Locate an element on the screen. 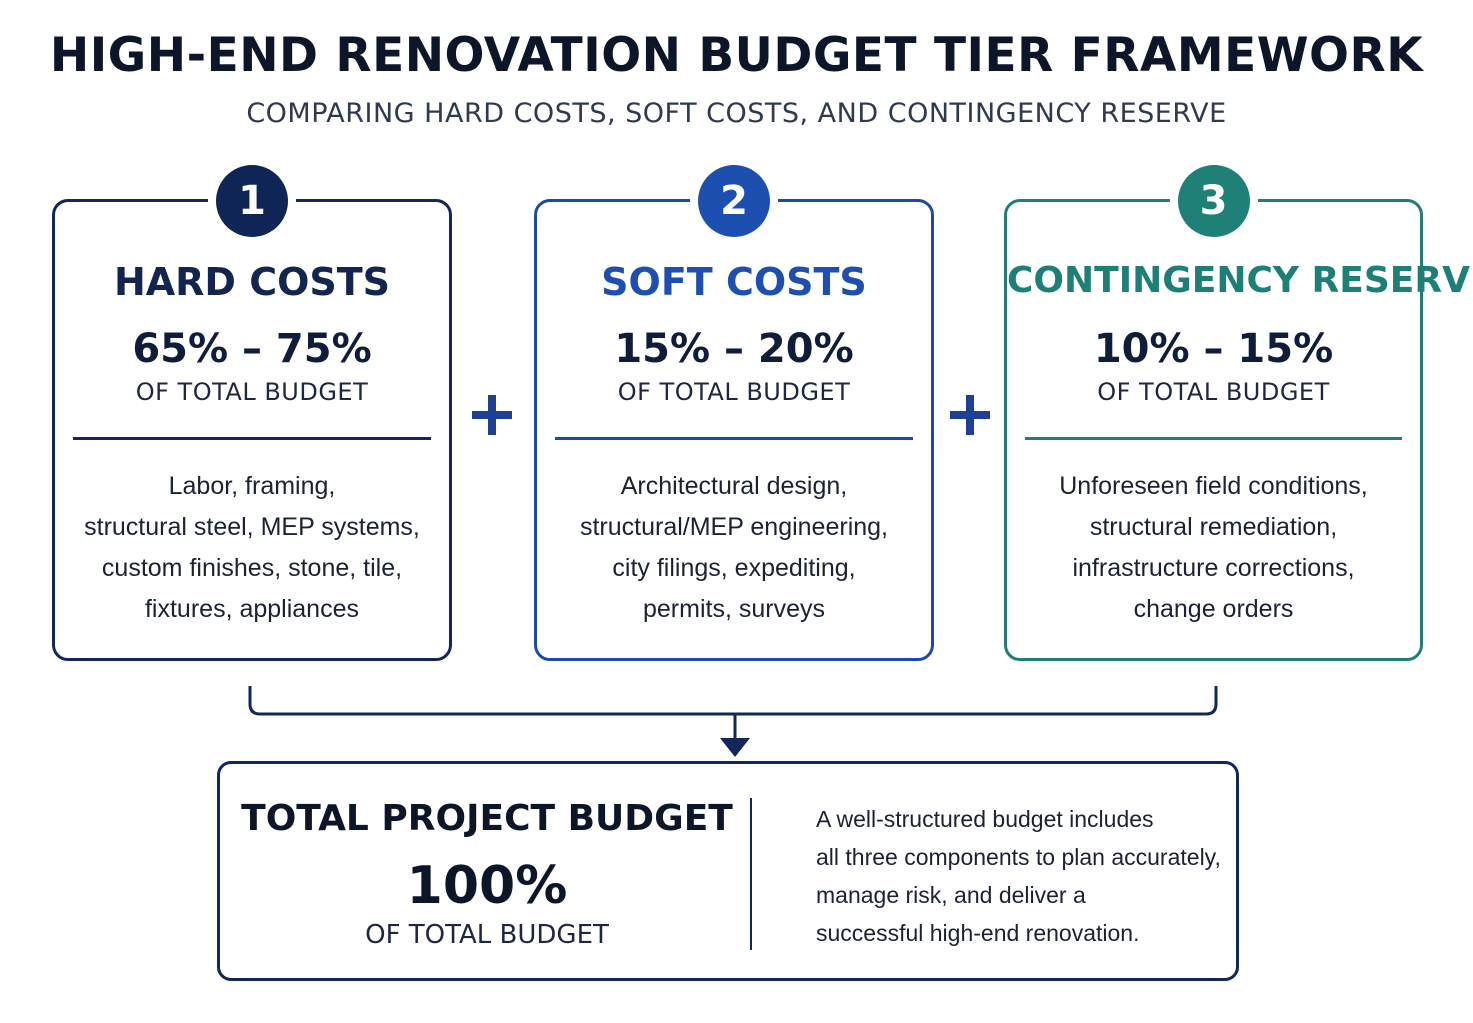 This screenshot has width=1473, height=1023. down-arrow-icon is located at coordinates (735, 747).